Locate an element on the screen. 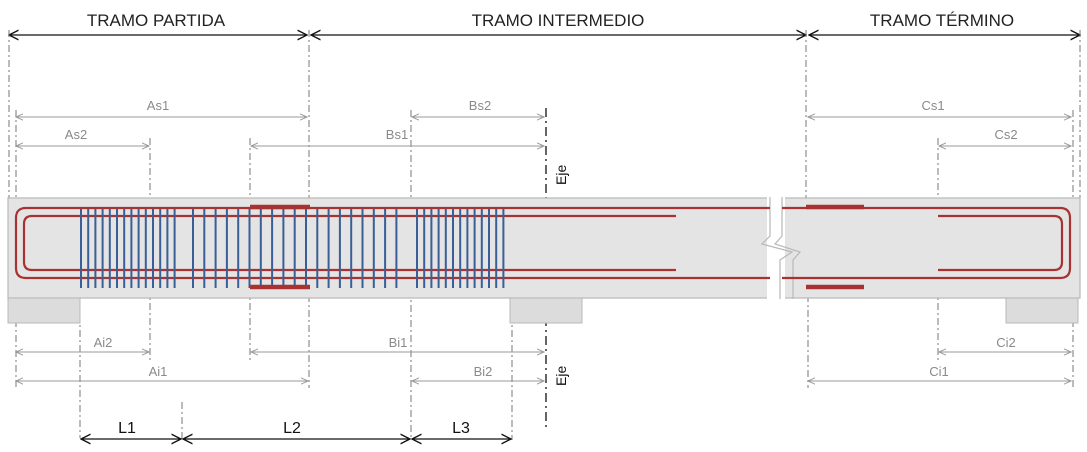 This screenshot has height=452, width=1087. bottom-dimension-labels: Ai2 Ai1 Bi1 Bi2 Ci2 Ci1 is located at coordinates (555, 357).